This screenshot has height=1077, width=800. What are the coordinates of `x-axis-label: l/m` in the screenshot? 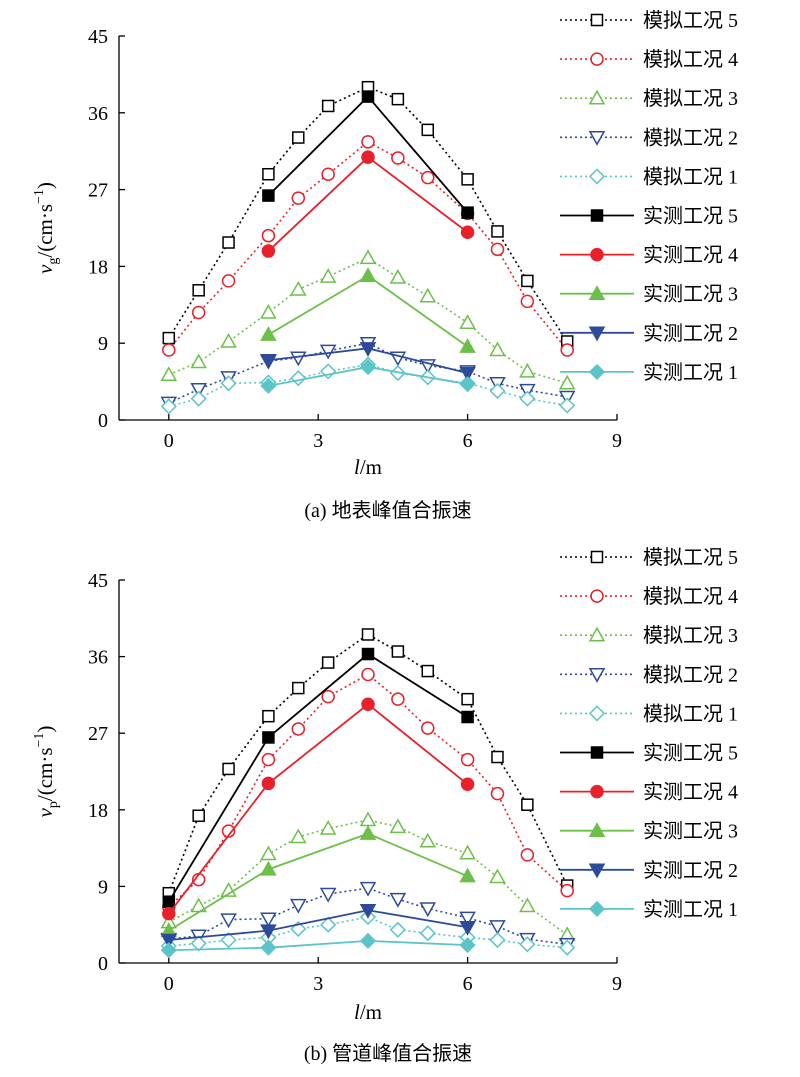 It's located at (368, 1012).